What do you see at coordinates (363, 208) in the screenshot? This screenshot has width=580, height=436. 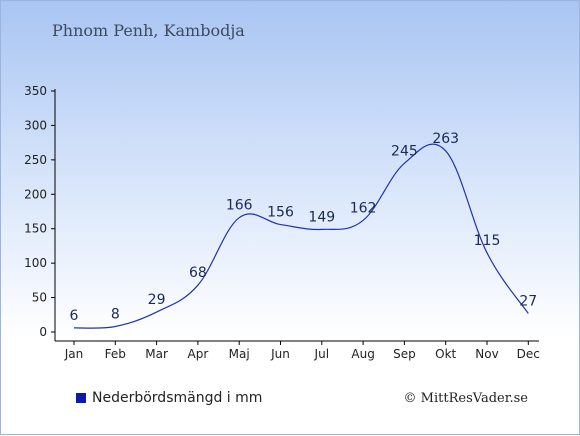 I see `data-label: 162` at bounding box center [363, 208].